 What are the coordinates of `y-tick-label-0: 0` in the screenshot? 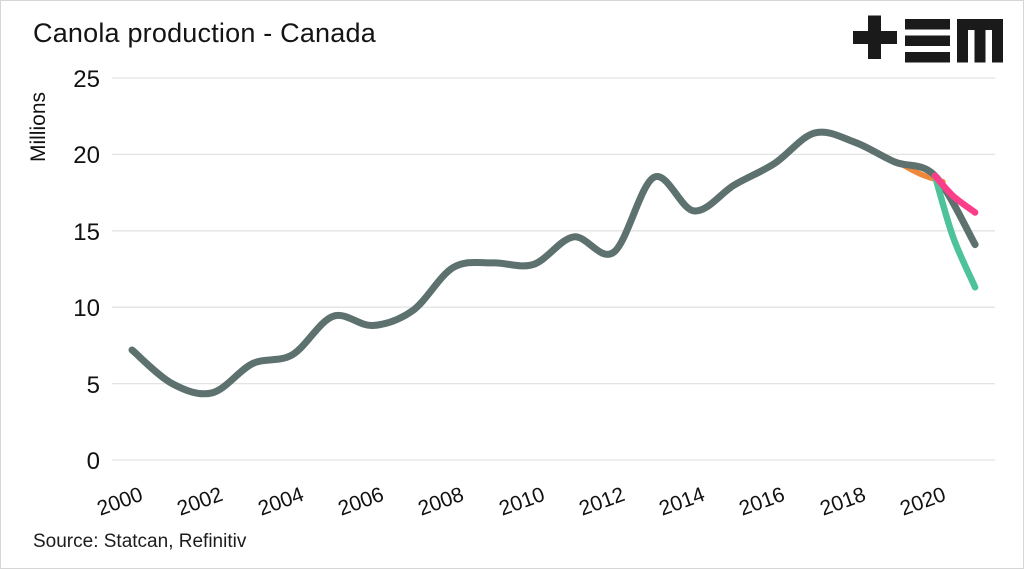 It's located at (93, 461).